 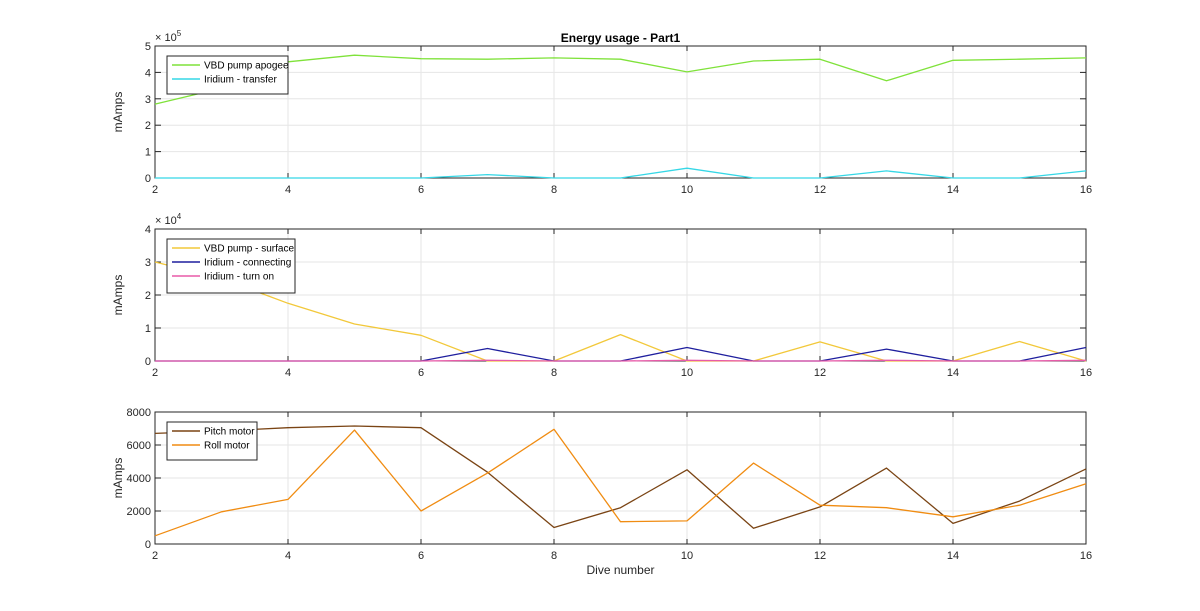 I want to click on y-tick-label: 4000, so click(x=139, y=479).